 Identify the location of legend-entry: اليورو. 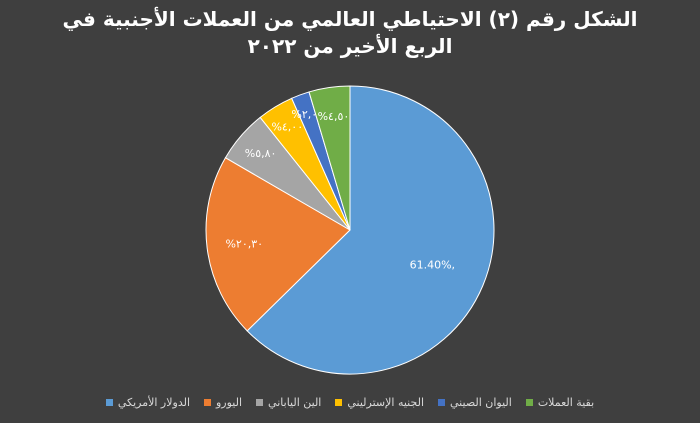
(223, 402).